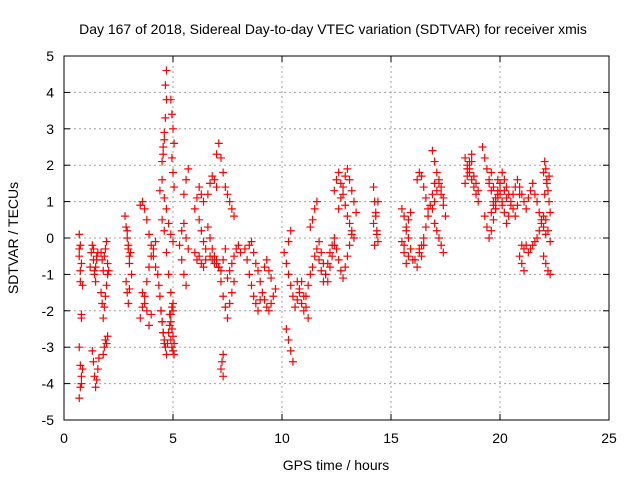  What do you see at coordinates (50, 56) in the screenshot?
I see `y-tick-label: 5` at bounding box center [50, 56].